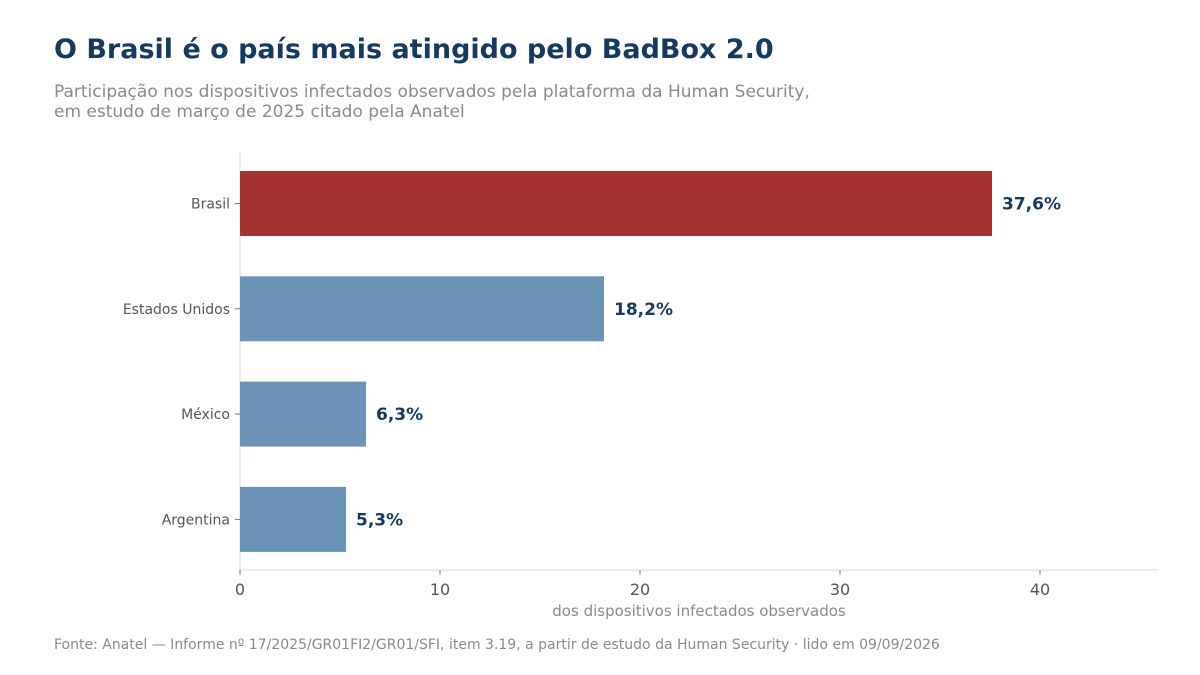 Image resolution: width=1200 pixels, height=675 pixels. Describe the element at coordinates (379, 520) in the screenshot. I see `data-label-argentina: 5,3%` at that location.